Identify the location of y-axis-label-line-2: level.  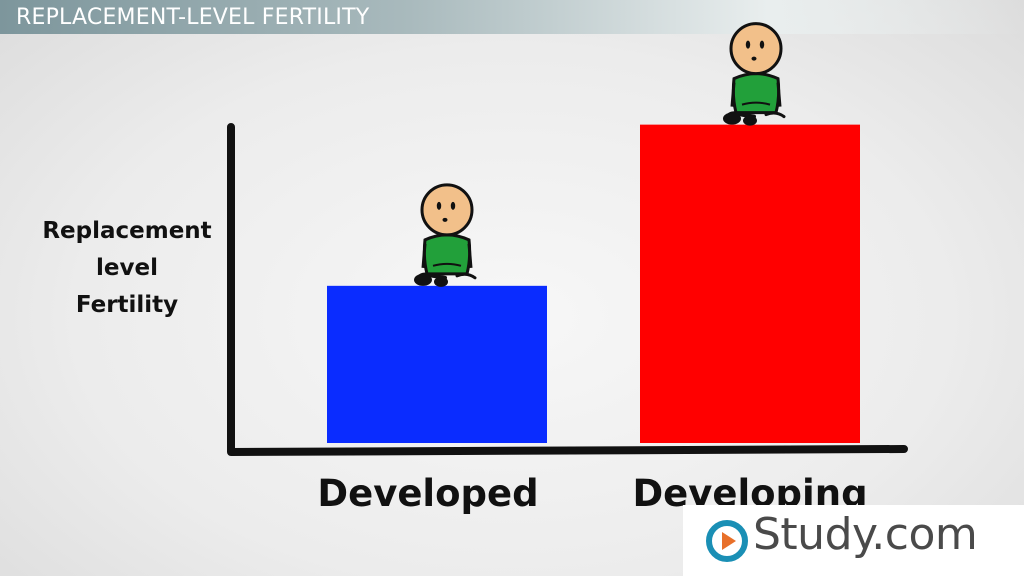
(127, 268).